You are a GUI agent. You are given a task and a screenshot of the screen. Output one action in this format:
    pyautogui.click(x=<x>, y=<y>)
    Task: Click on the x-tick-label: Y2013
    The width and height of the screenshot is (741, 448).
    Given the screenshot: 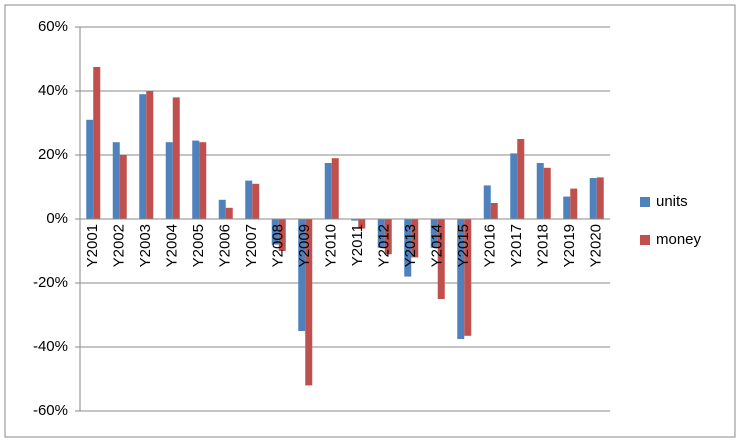 What is the action you would take?
    pyautogui.click(x=410, y=245)
    